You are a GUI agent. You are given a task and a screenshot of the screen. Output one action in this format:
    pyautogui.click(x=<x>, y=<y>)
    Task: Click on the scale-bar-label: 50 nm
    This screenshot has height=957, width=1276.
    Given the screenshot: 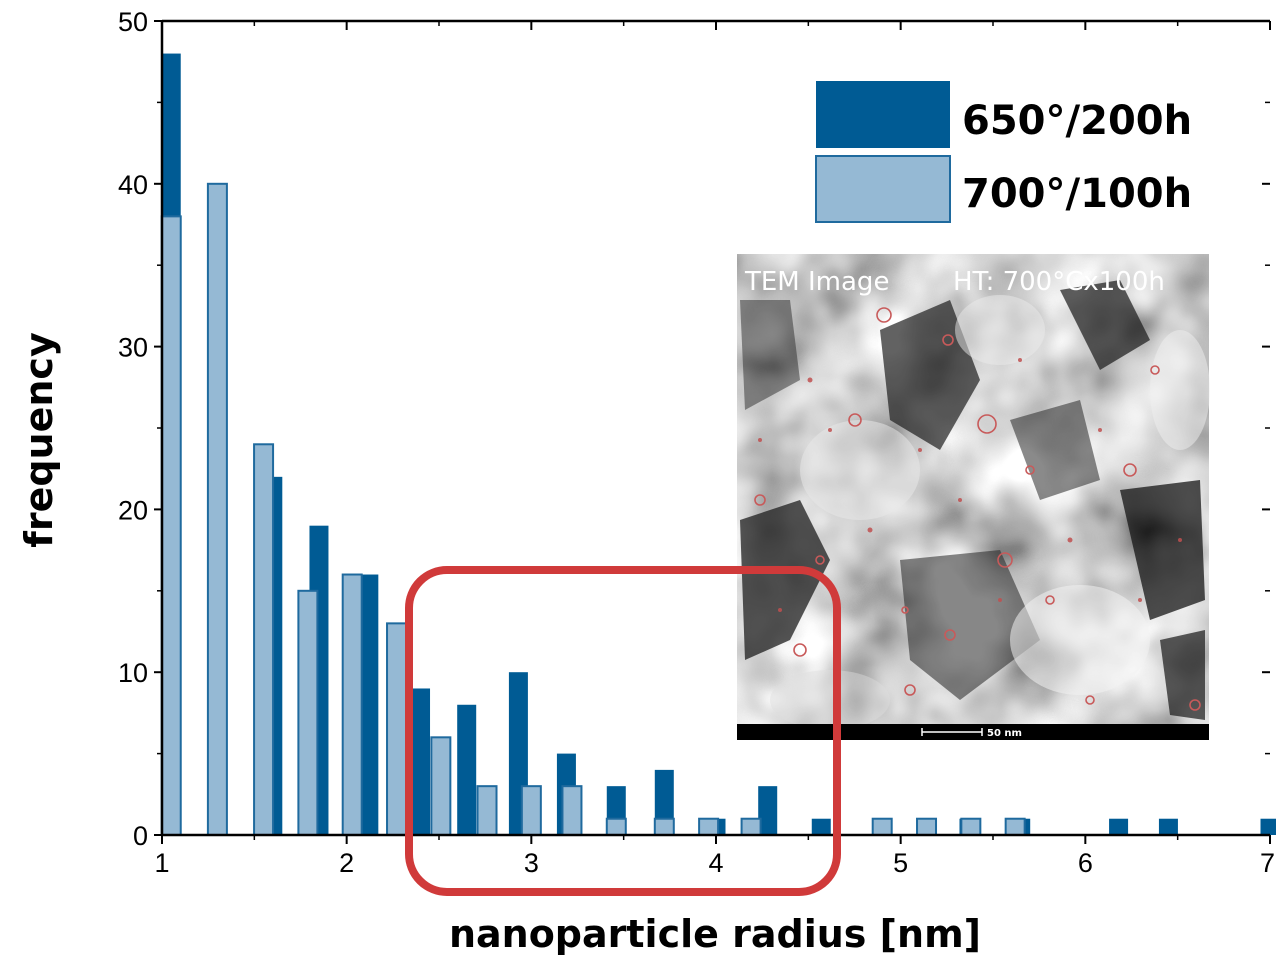 What is the action you would take?
    pyautogui.click(x=1004, y=733)
    